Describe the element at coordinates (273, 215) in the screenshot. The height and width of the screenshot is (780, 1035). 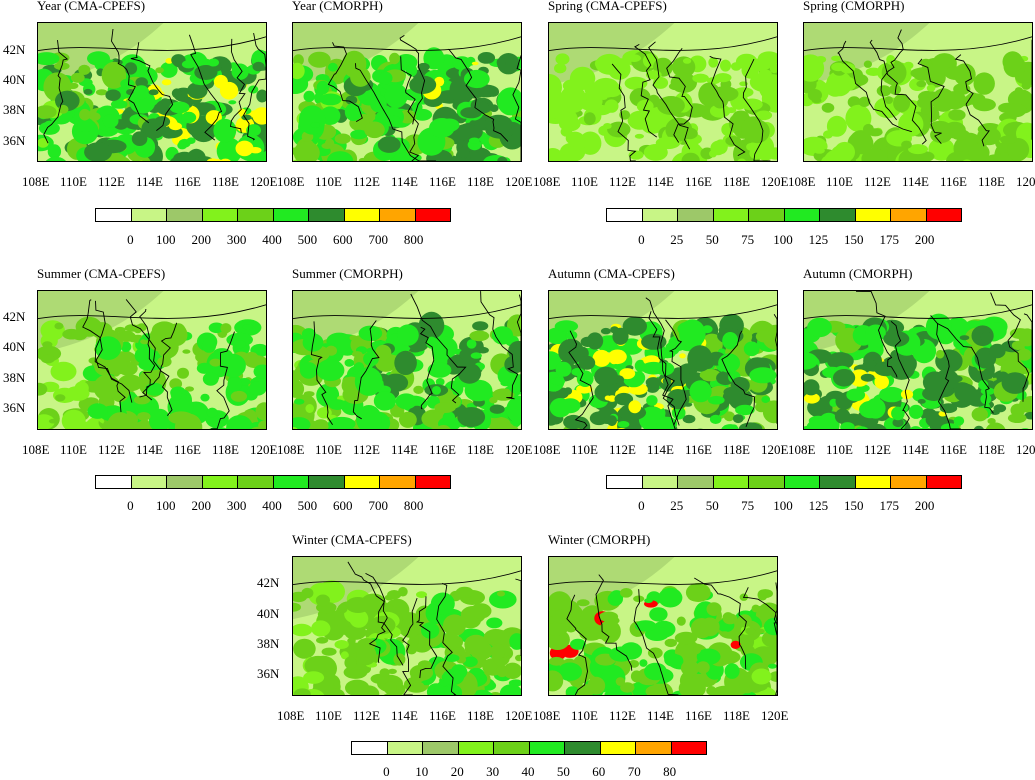
I see `colorbar` at that location.